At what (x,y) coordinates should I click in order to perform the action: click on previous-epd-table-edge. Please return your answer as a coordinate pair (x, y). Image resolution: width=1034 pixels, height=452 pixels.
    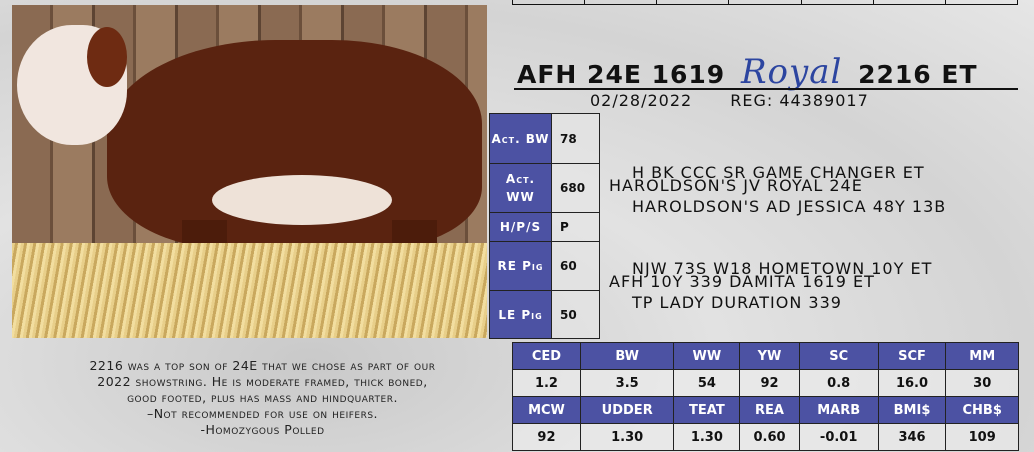
    Looking at the image, I should click on (765, 2).